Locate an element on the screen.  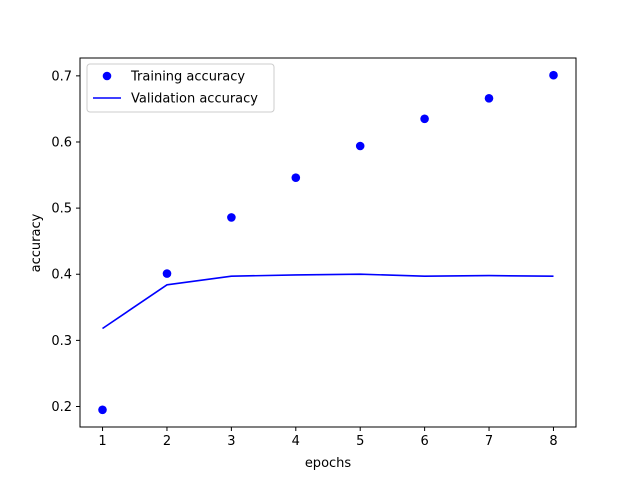
legend-label: Training accuracy is located at coordinates (187, 77).